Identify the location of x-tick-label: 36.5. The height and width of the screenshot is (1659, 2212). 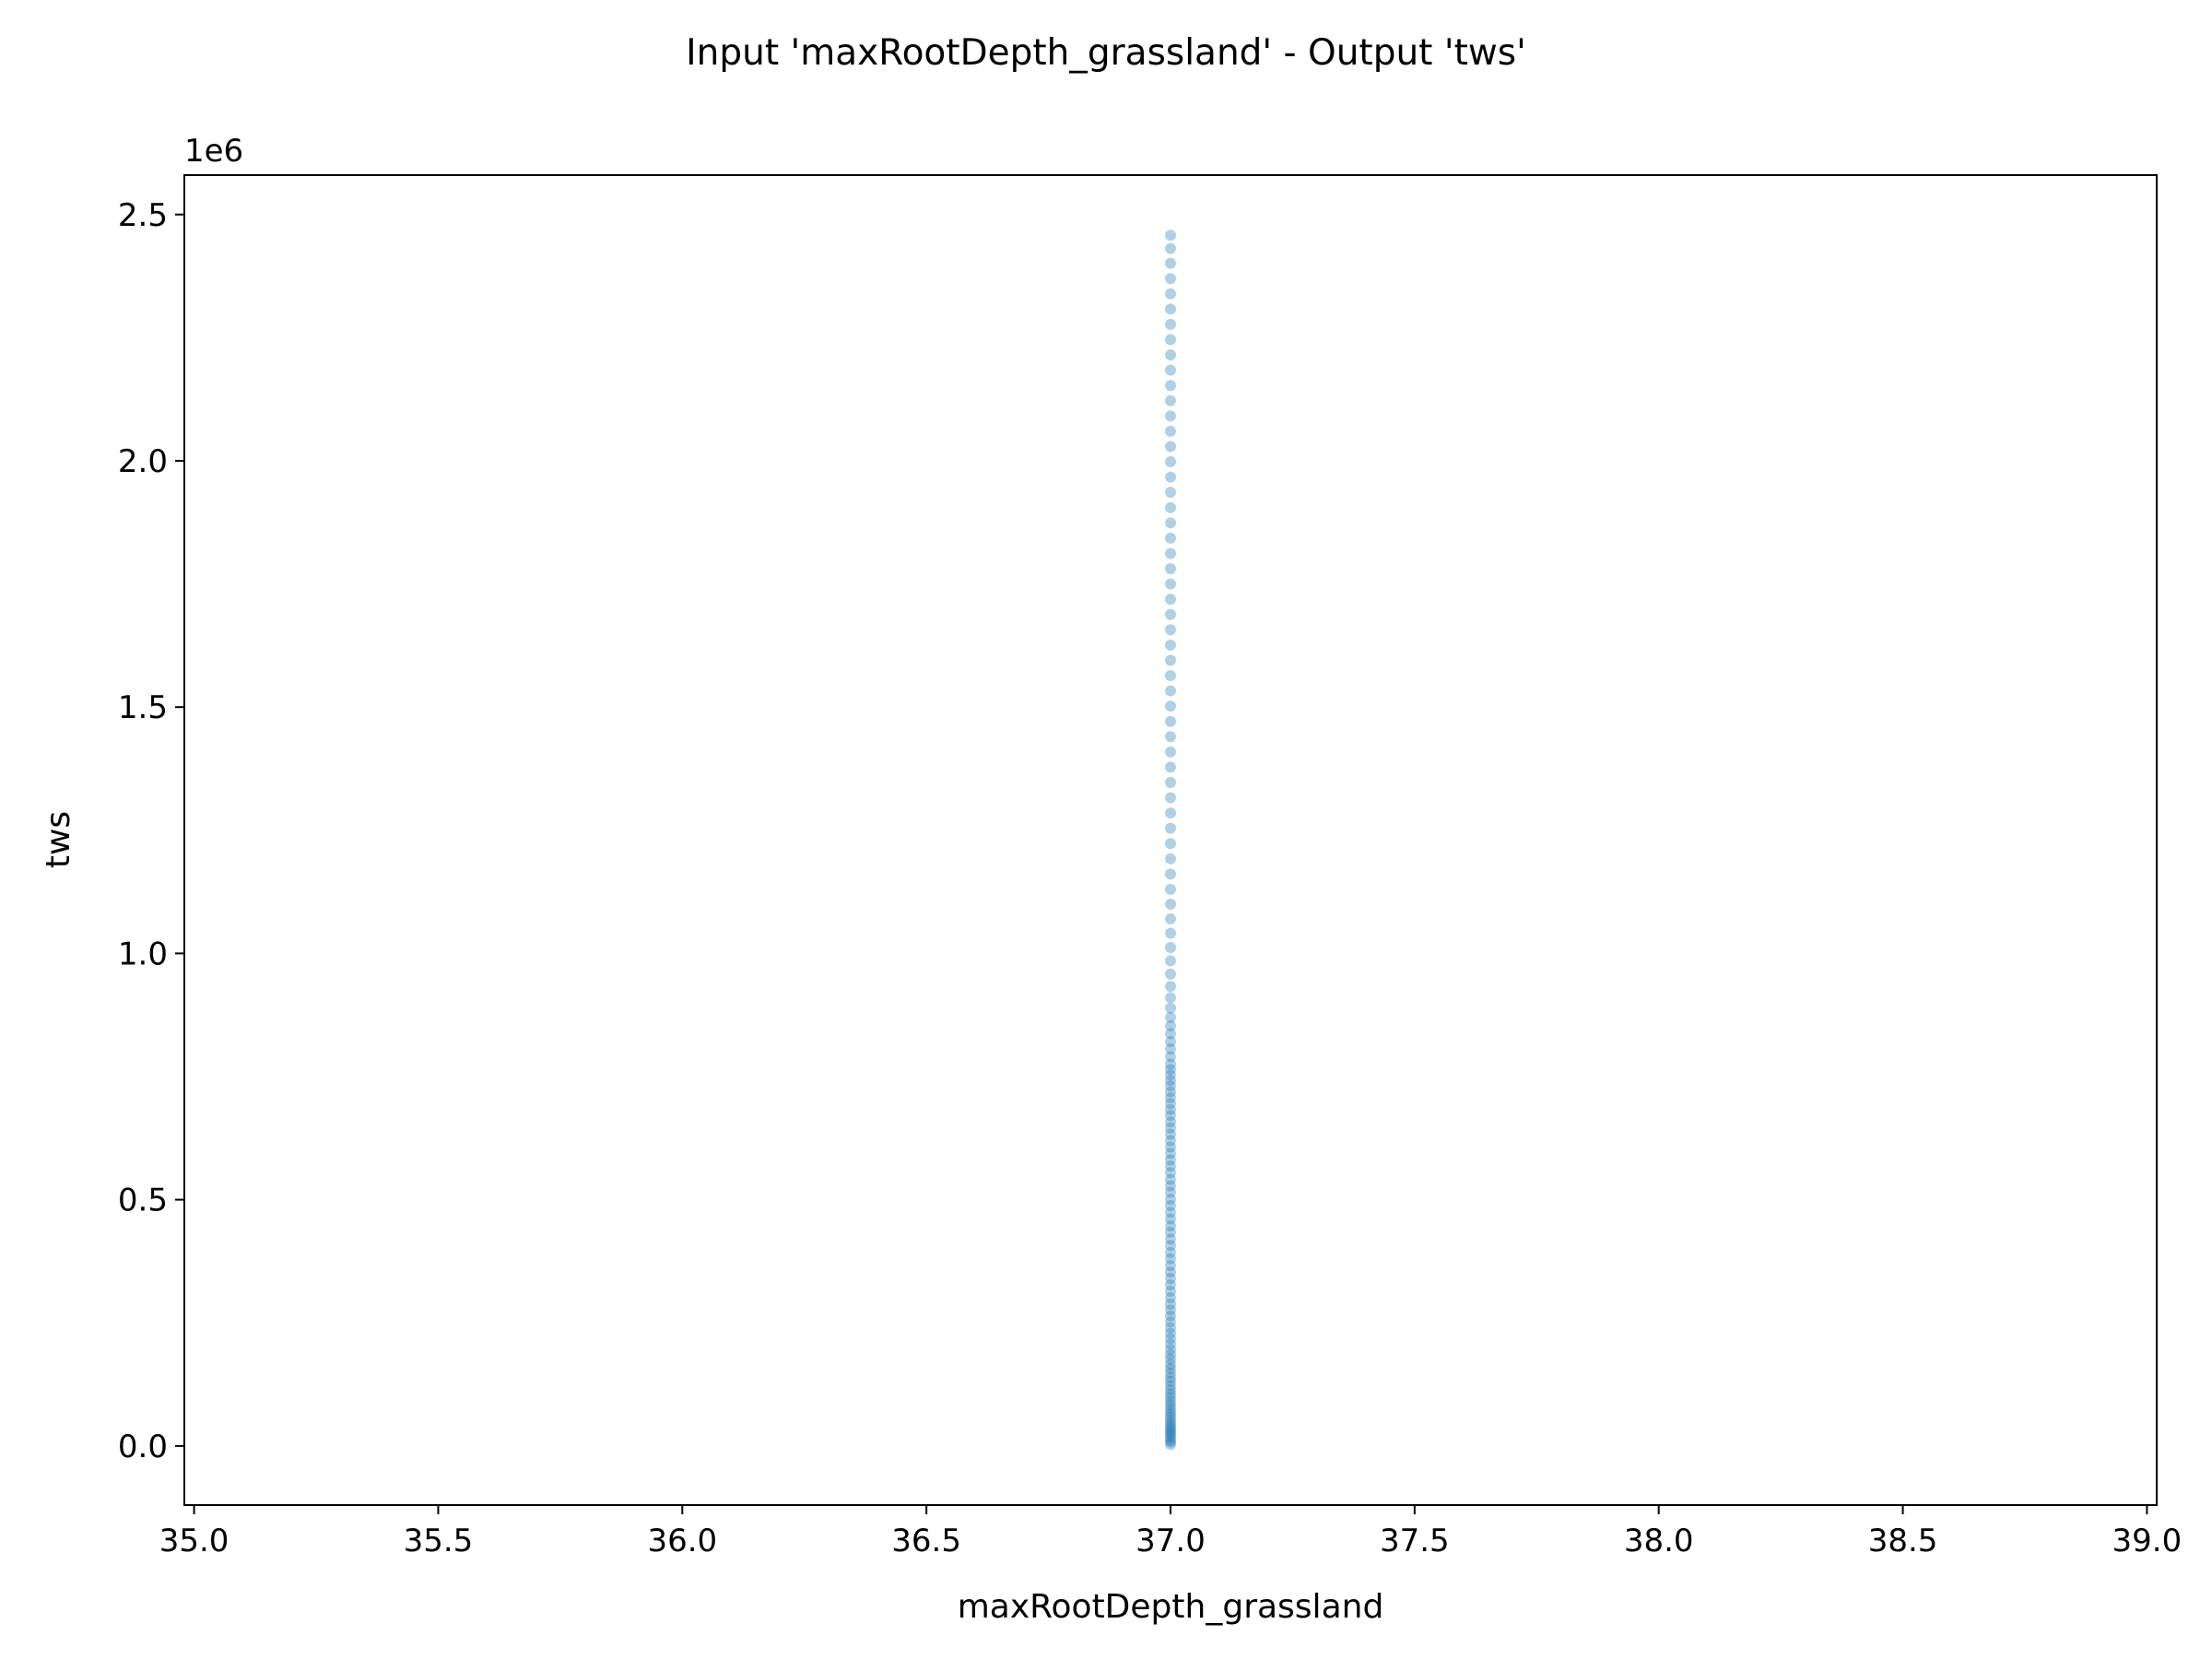
(926, 1541).